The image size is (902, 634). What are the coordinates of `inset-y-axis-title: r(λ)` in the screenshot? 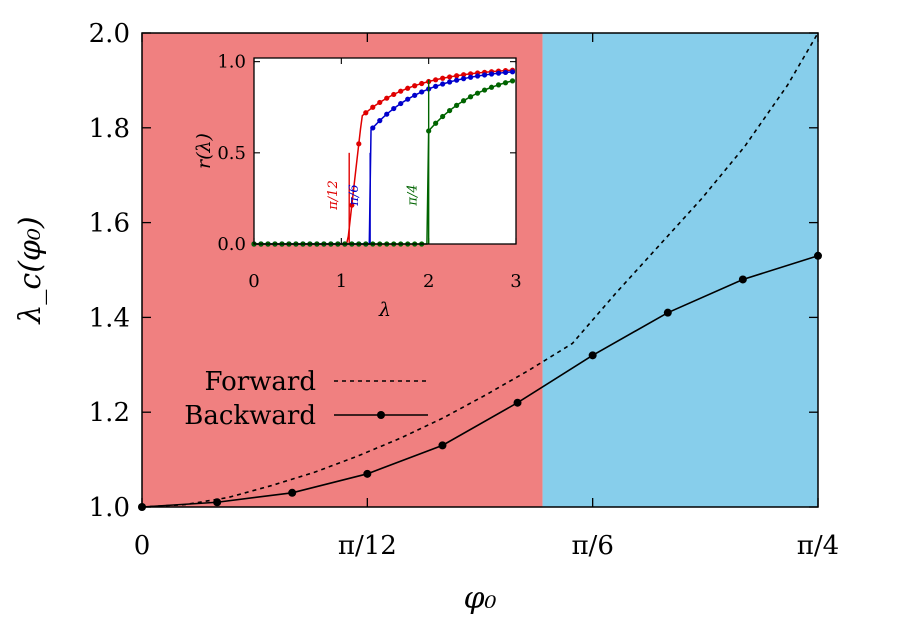 It's located at (204, 151).